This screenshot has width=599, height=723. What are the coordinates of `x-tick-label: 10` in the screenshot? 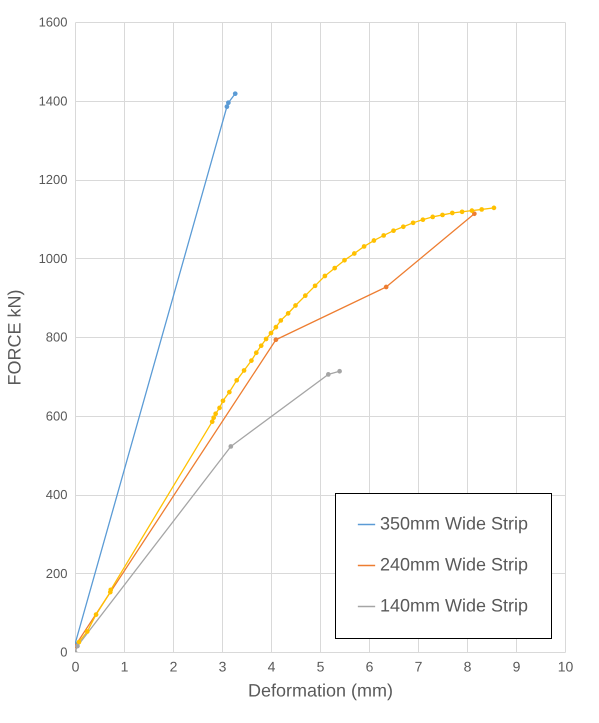 It's located at (566, 666).